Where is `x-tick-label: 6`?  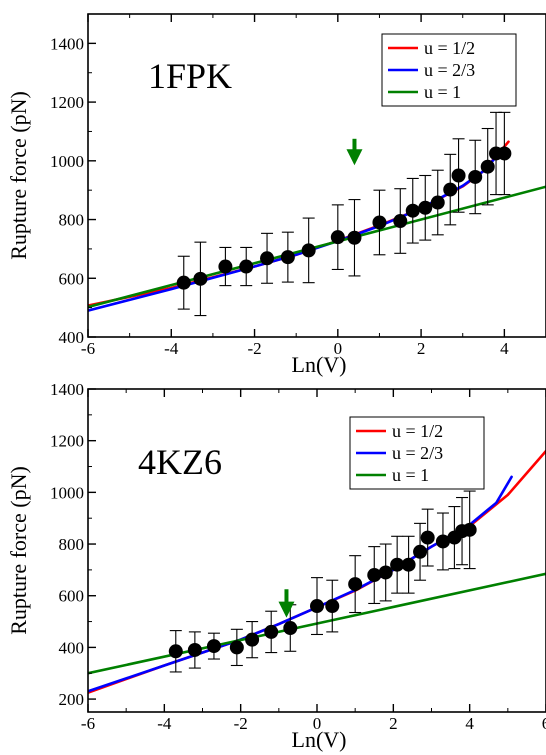 x-tick-label: 6 is located at coordinates (544, 723).